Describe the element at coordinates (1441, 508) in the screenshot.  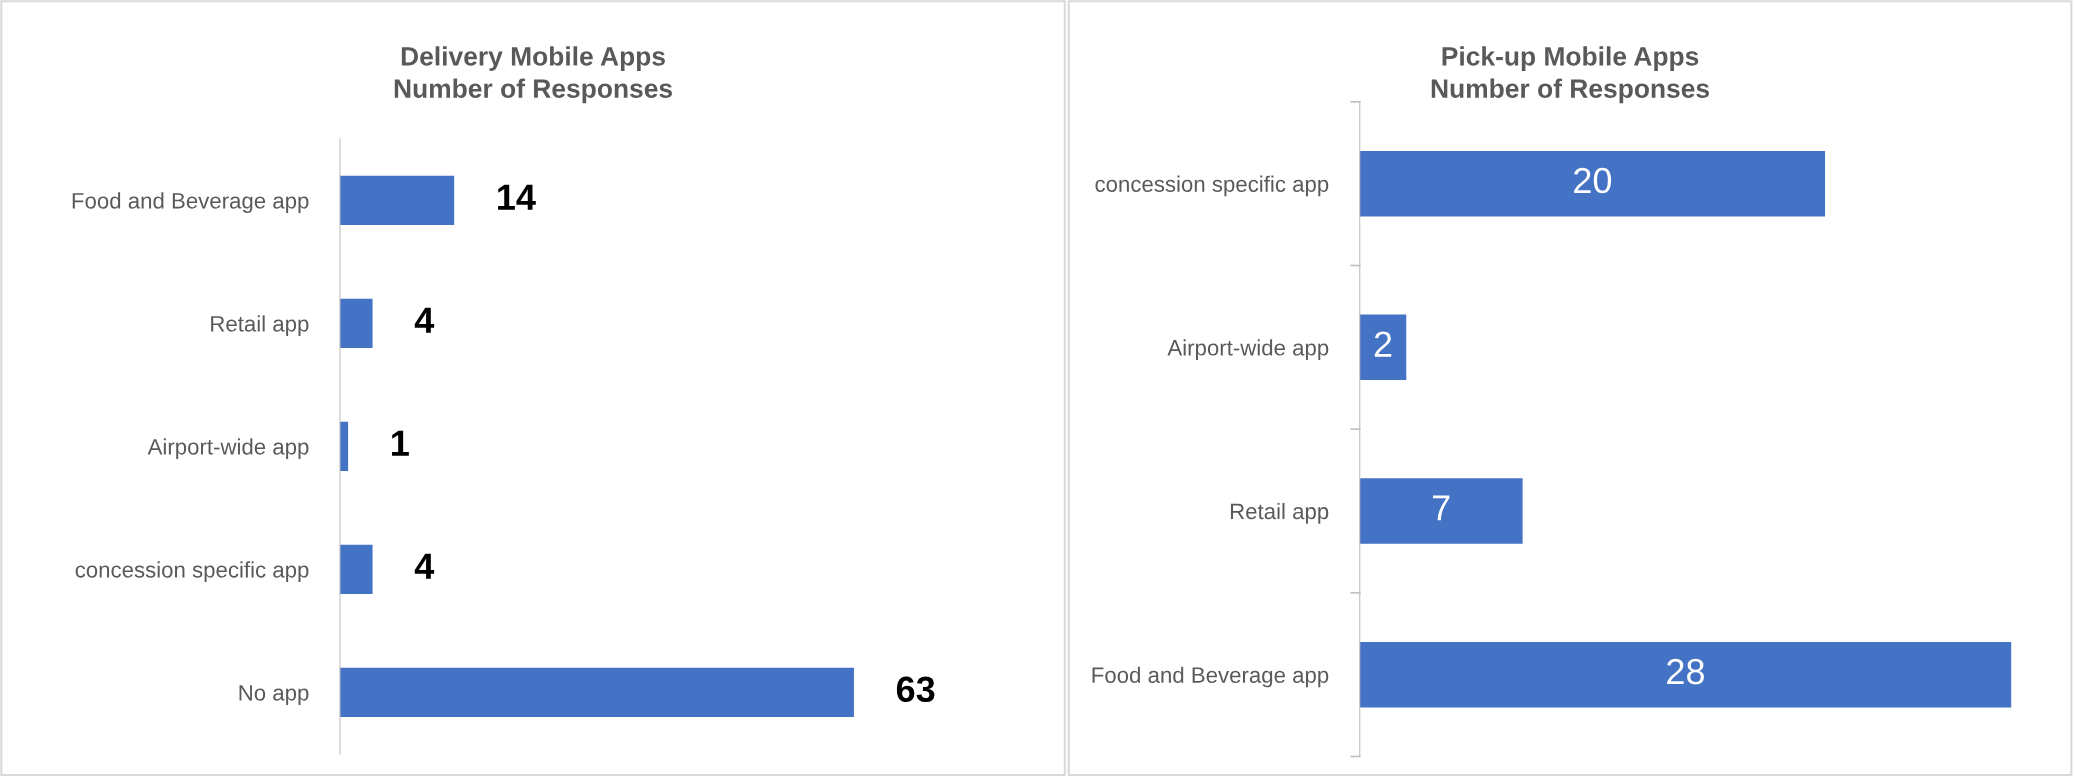
I see `data-label: 7` at that location.